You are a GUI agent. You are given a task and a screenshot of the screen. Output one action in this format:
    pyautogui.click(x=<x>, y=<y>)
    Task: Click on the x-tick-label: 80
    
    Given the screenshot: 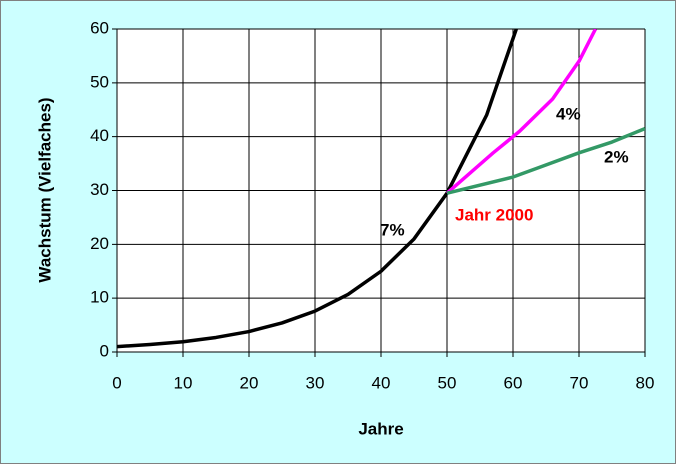 What is the action you would take?
    pyautogui.click(x=645, y=382)
    